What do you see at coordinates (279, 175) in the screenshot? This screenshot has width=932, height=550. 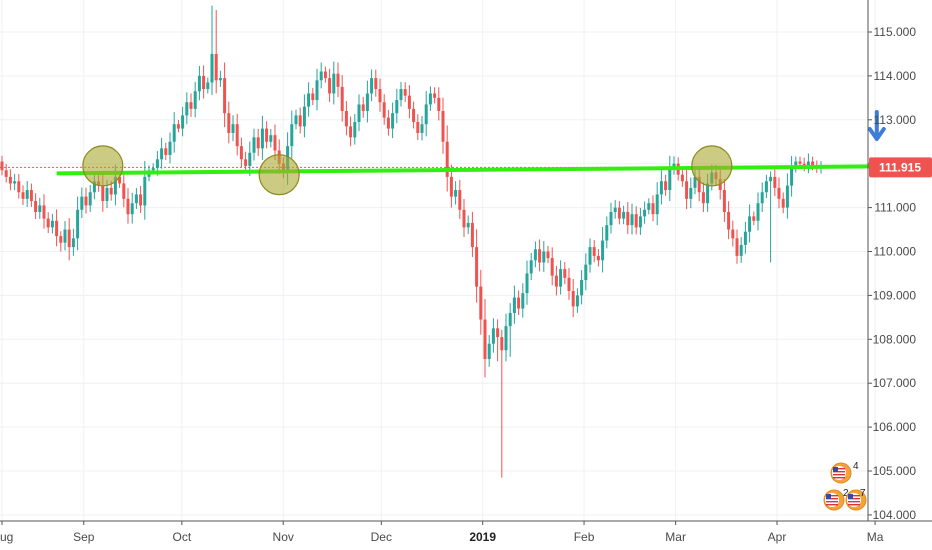 I see `highlight-circle` at bounding box center [279, 175].